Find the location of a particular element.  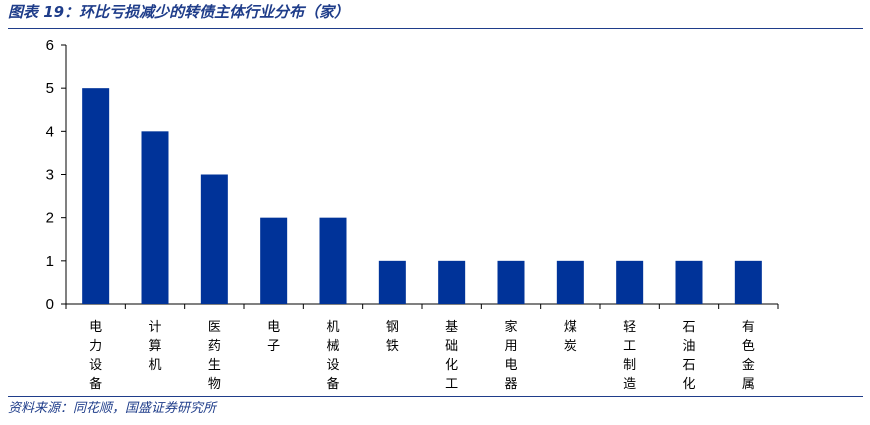

x-category-label: 机械设备 is located at coordinates (332, 356).